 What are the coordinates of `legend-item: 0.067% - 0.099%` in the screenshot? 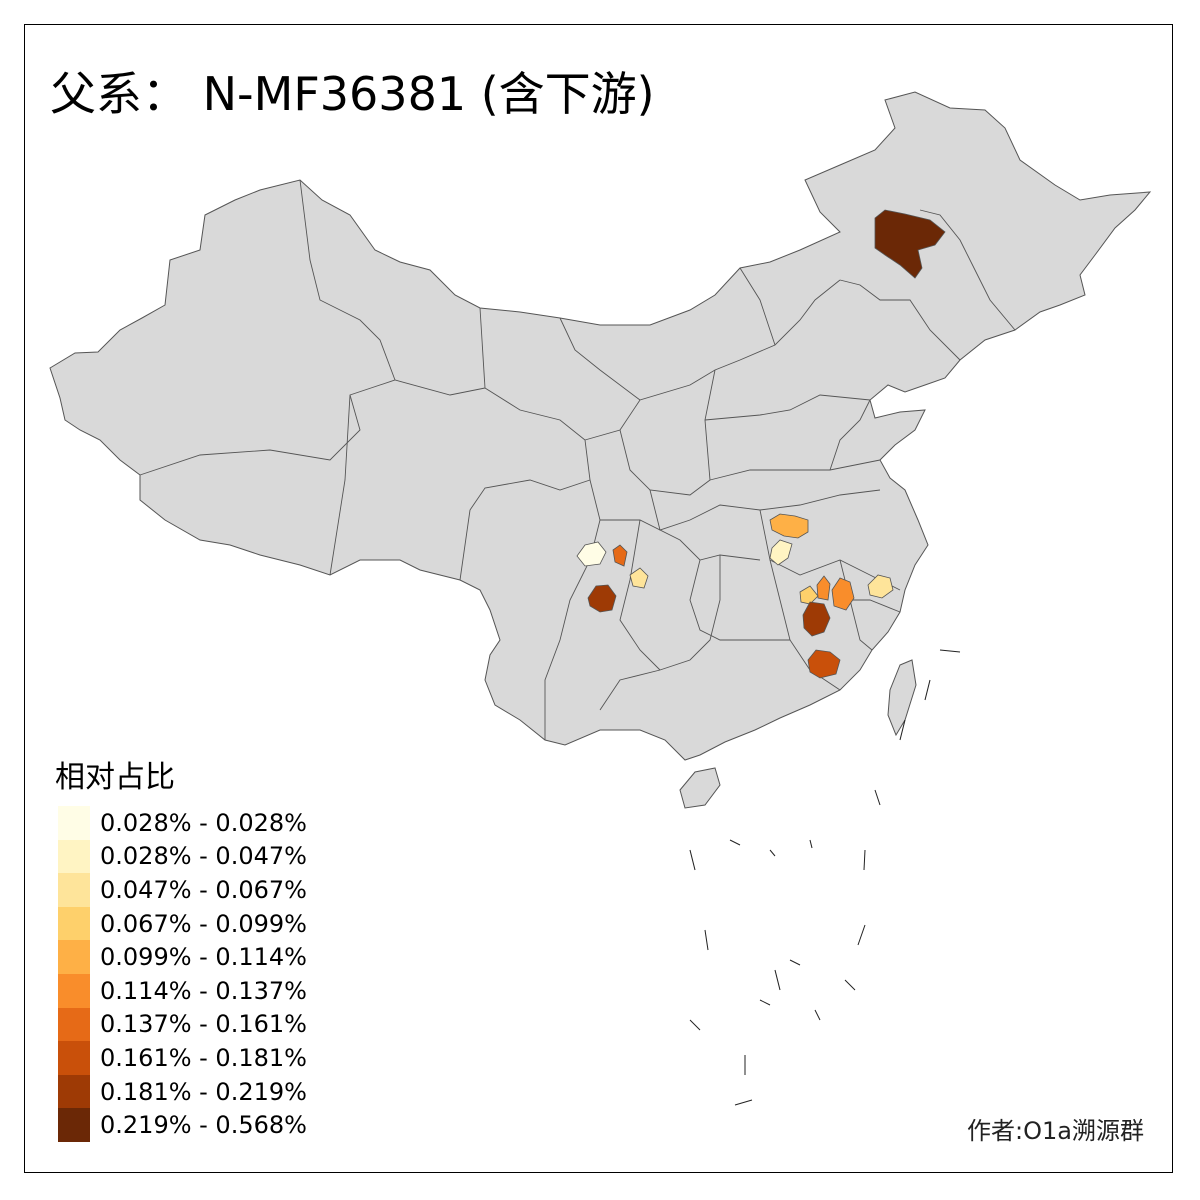 It's located at (182, 923).